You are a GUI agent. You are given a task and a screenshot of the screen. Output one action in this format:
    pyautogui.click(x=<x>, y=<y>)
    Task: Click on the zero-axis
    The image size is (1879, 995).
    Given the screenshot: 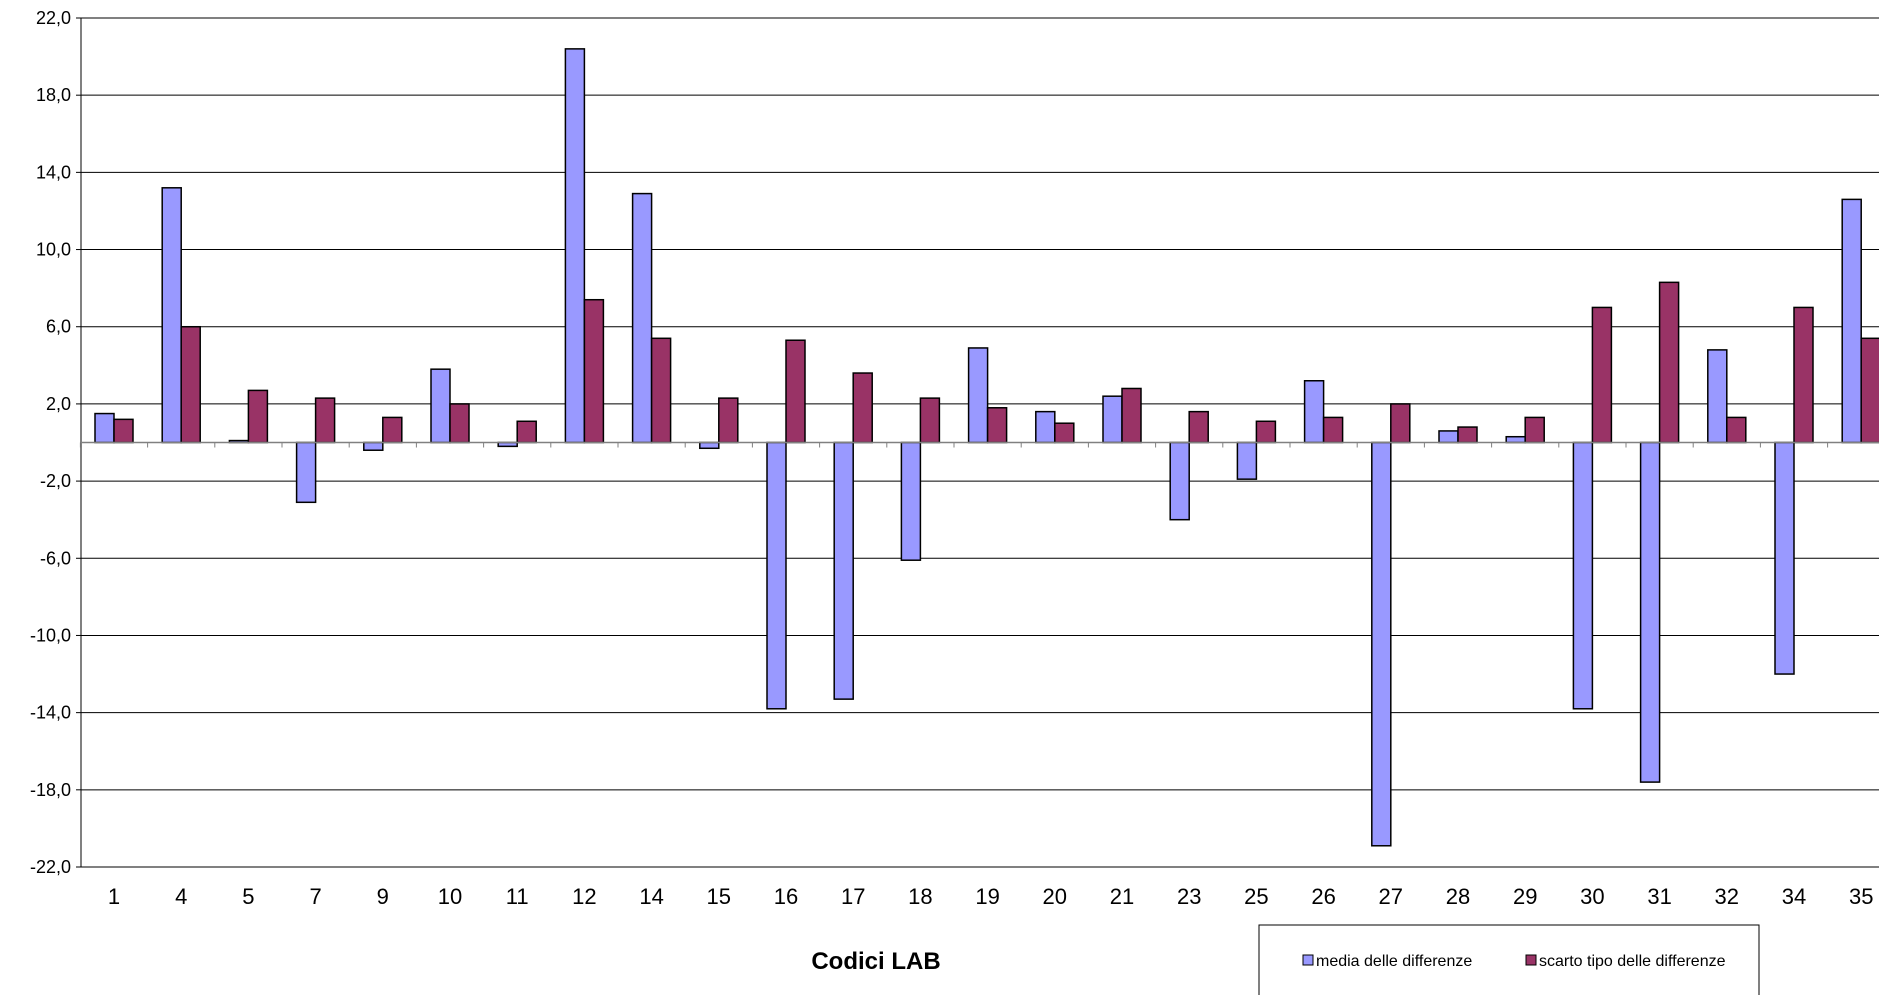 What is the action you would take?
    pyautogui.click(x=979, y=444)
    